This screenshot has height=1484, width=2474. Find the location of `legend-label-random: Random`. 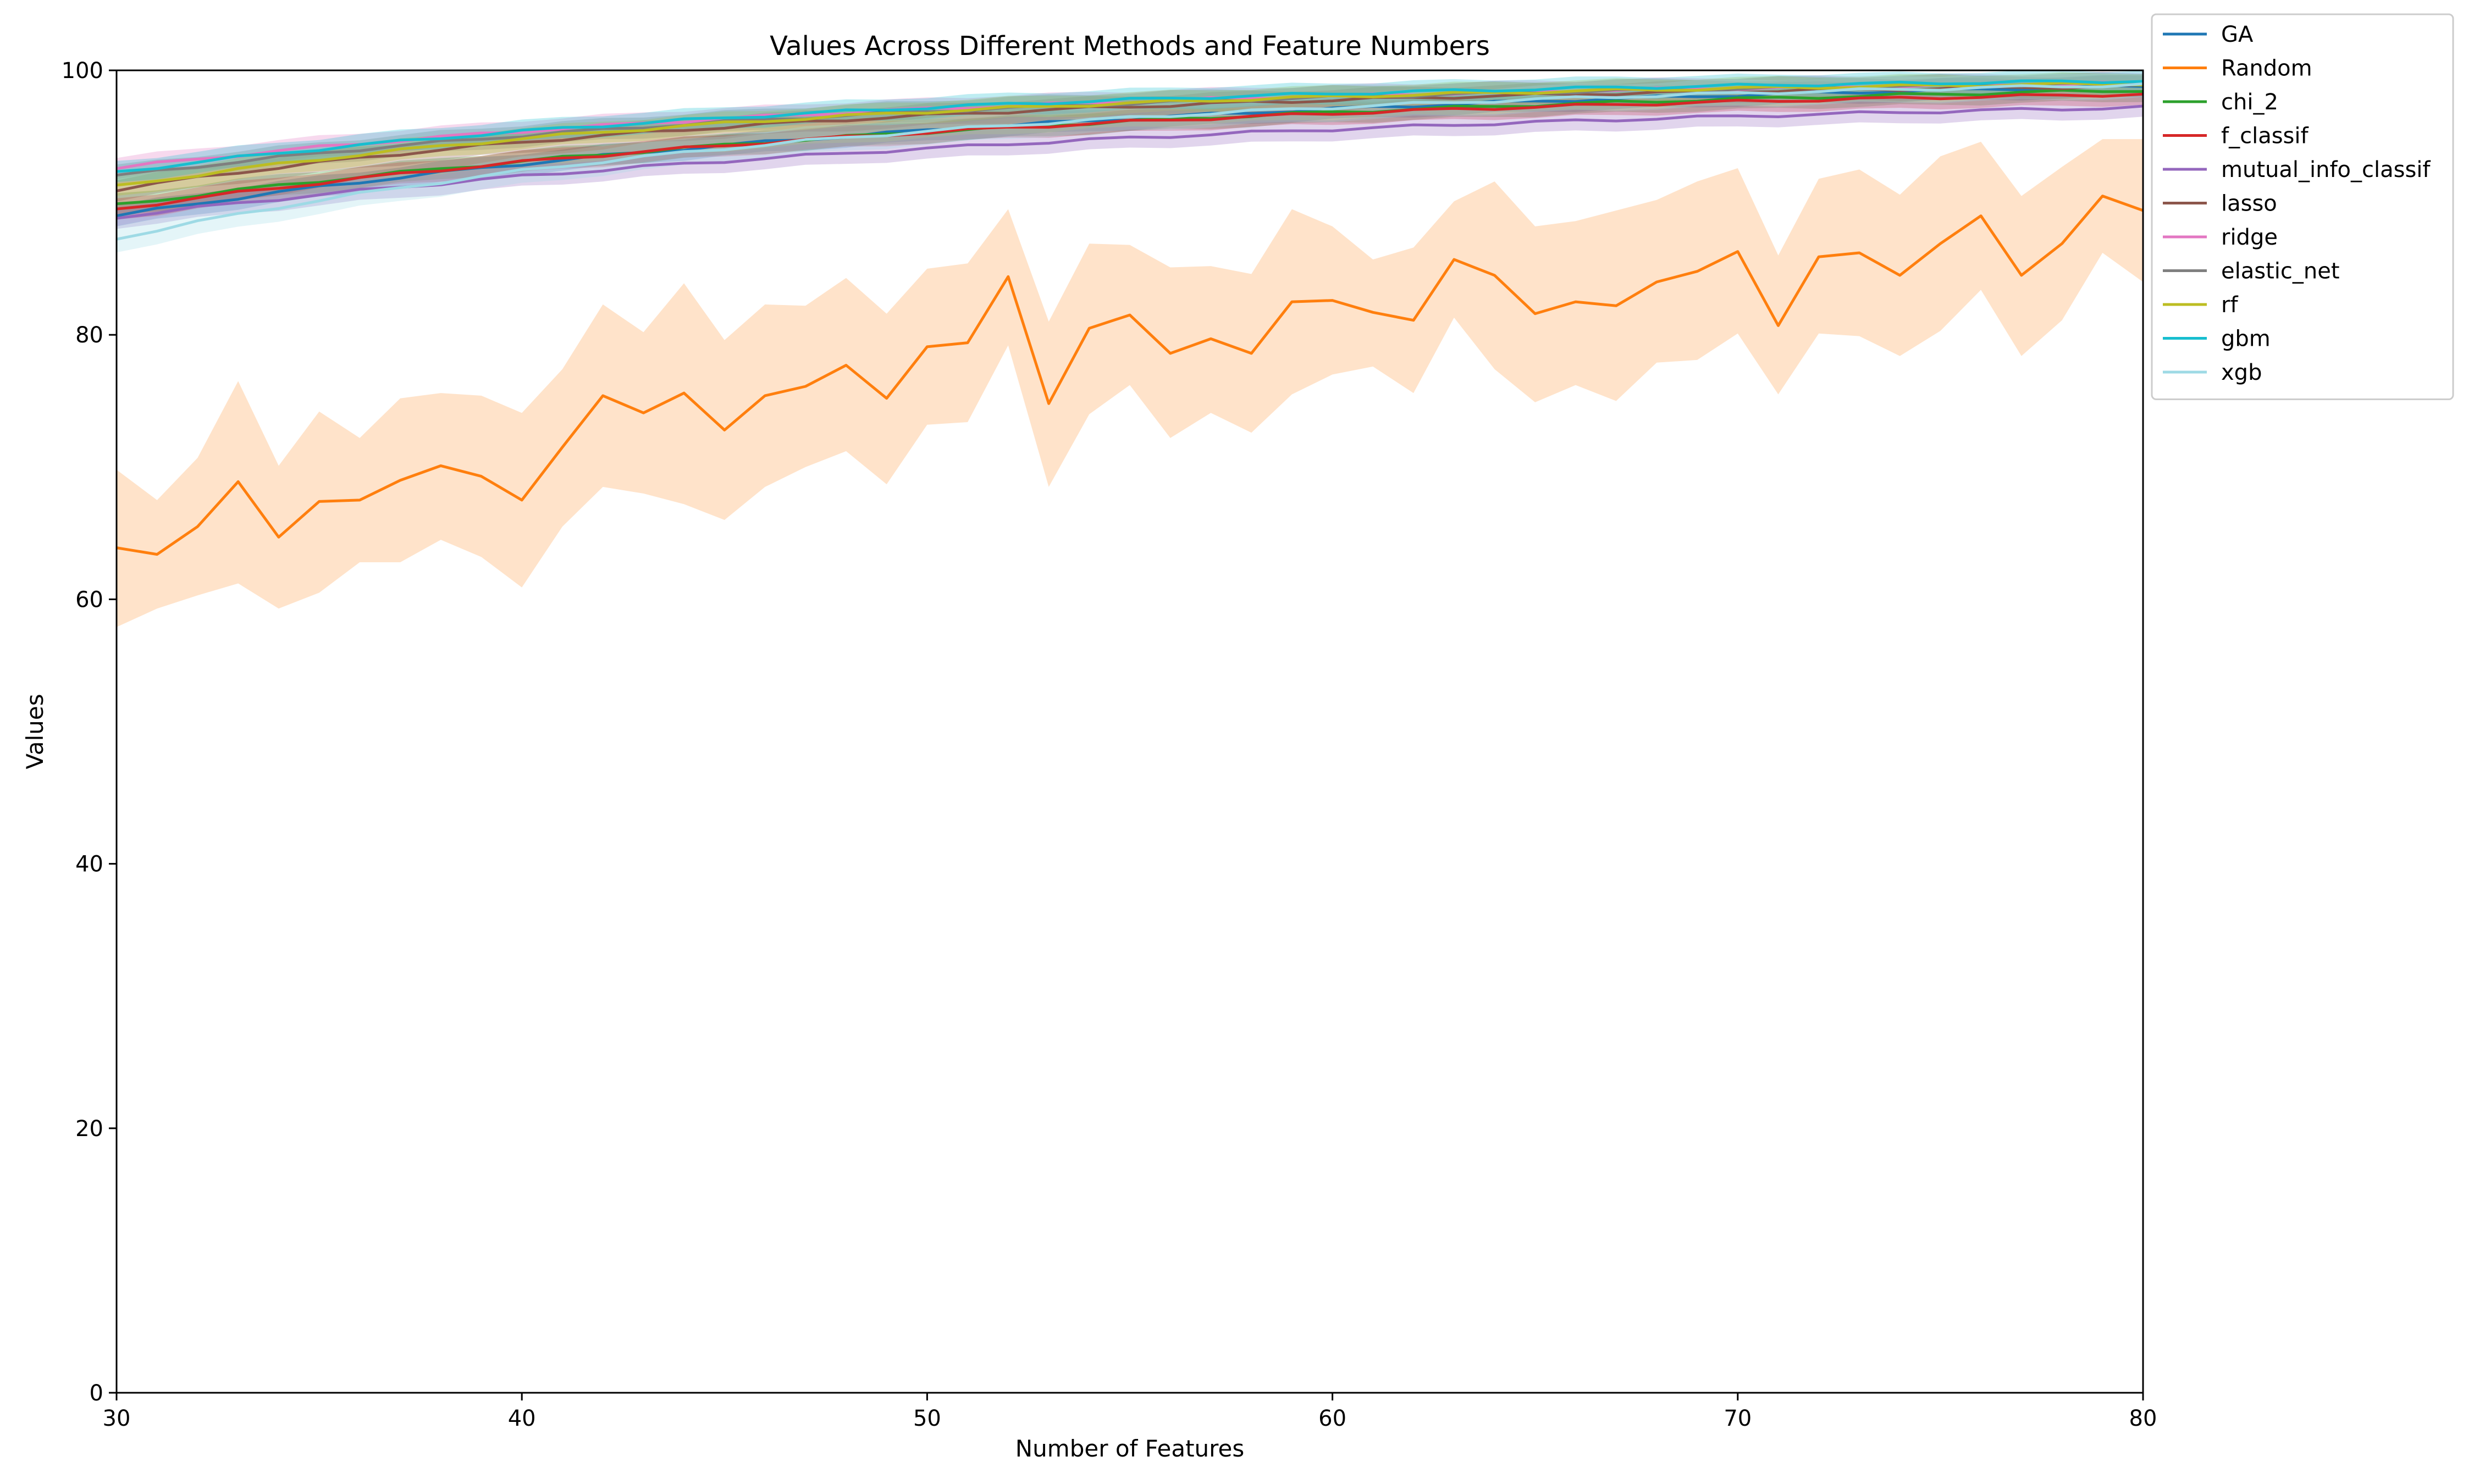

legend-label-random: Random is located at coordinates (2267, 68).